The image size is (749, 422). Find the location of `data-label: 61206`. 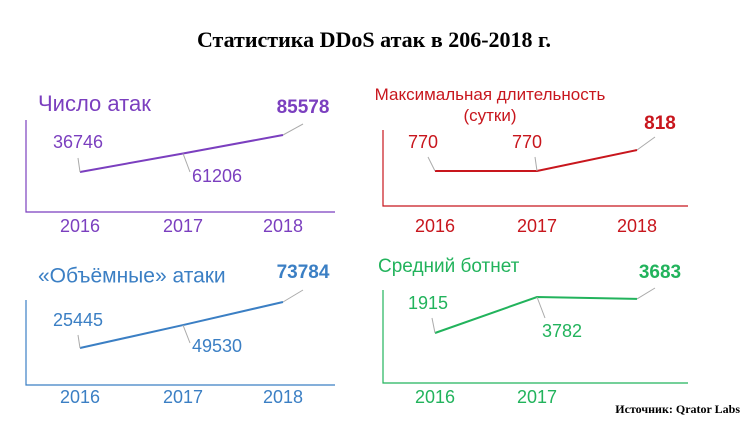

data-label: 61206 is located at coordinates (217, 176).